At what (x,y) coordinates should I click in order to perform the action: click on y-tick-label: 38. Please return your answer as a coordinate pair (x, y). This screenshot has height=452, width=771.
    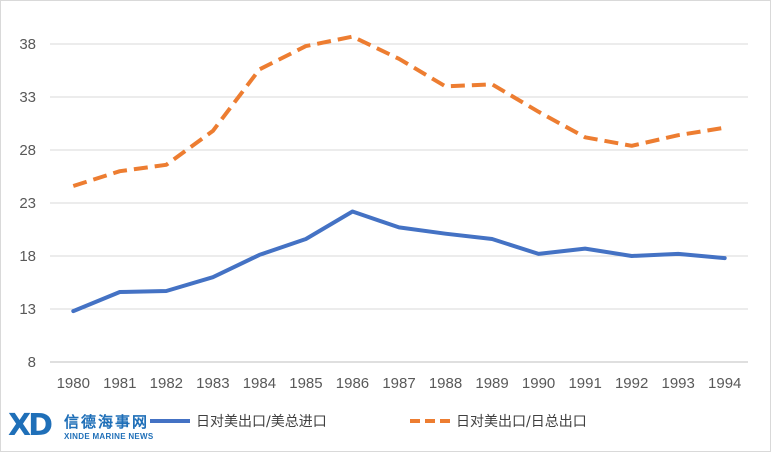
    Looking at the image, I should click on (27, 44).